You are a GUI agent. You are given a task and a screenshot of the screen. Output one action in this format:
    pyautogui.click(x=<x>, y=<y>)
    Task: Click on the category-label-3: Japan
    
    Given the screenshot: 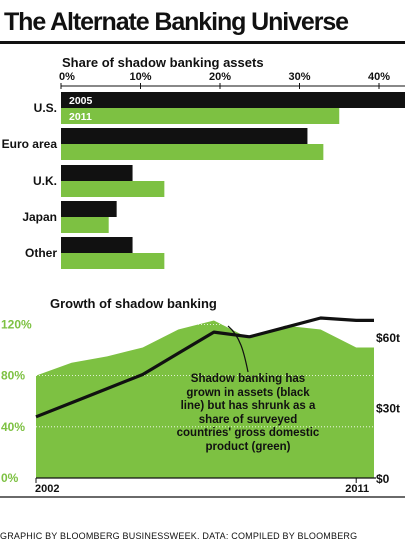 What is the action you would take?
    pyautogui.click(x=39, y=217)
    